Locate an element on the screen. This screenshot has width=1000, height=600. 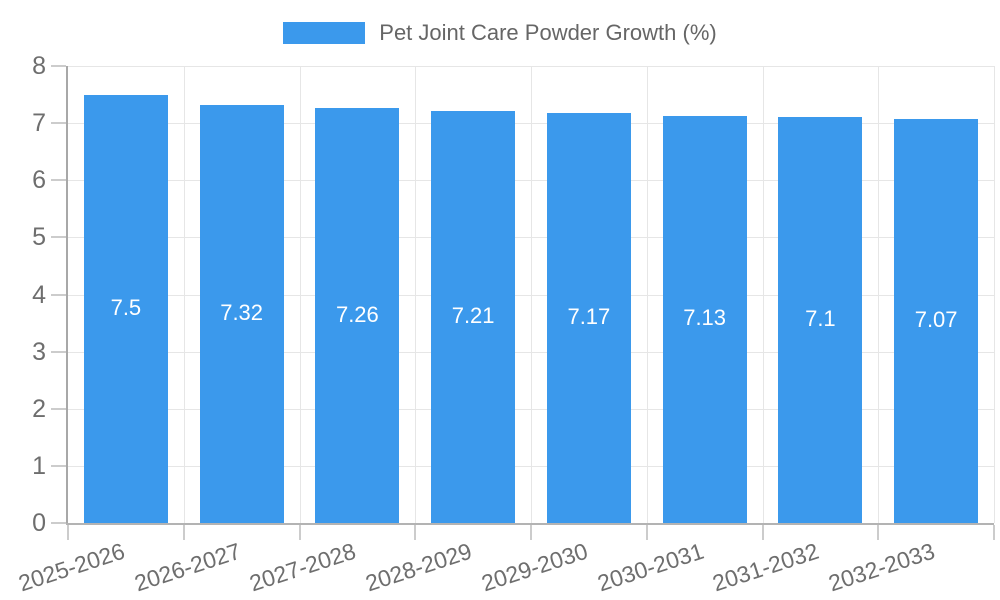
bar-2025-2026: 7.5 is located at coordinates (125, 308).